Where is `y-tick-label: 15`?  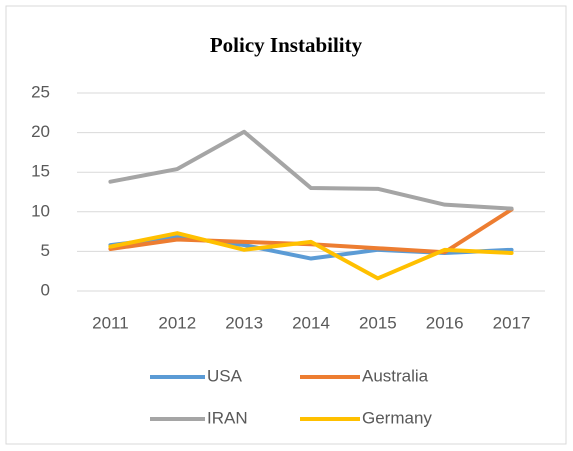 y-tick-label: 15 is located at coordinates (40, 171).